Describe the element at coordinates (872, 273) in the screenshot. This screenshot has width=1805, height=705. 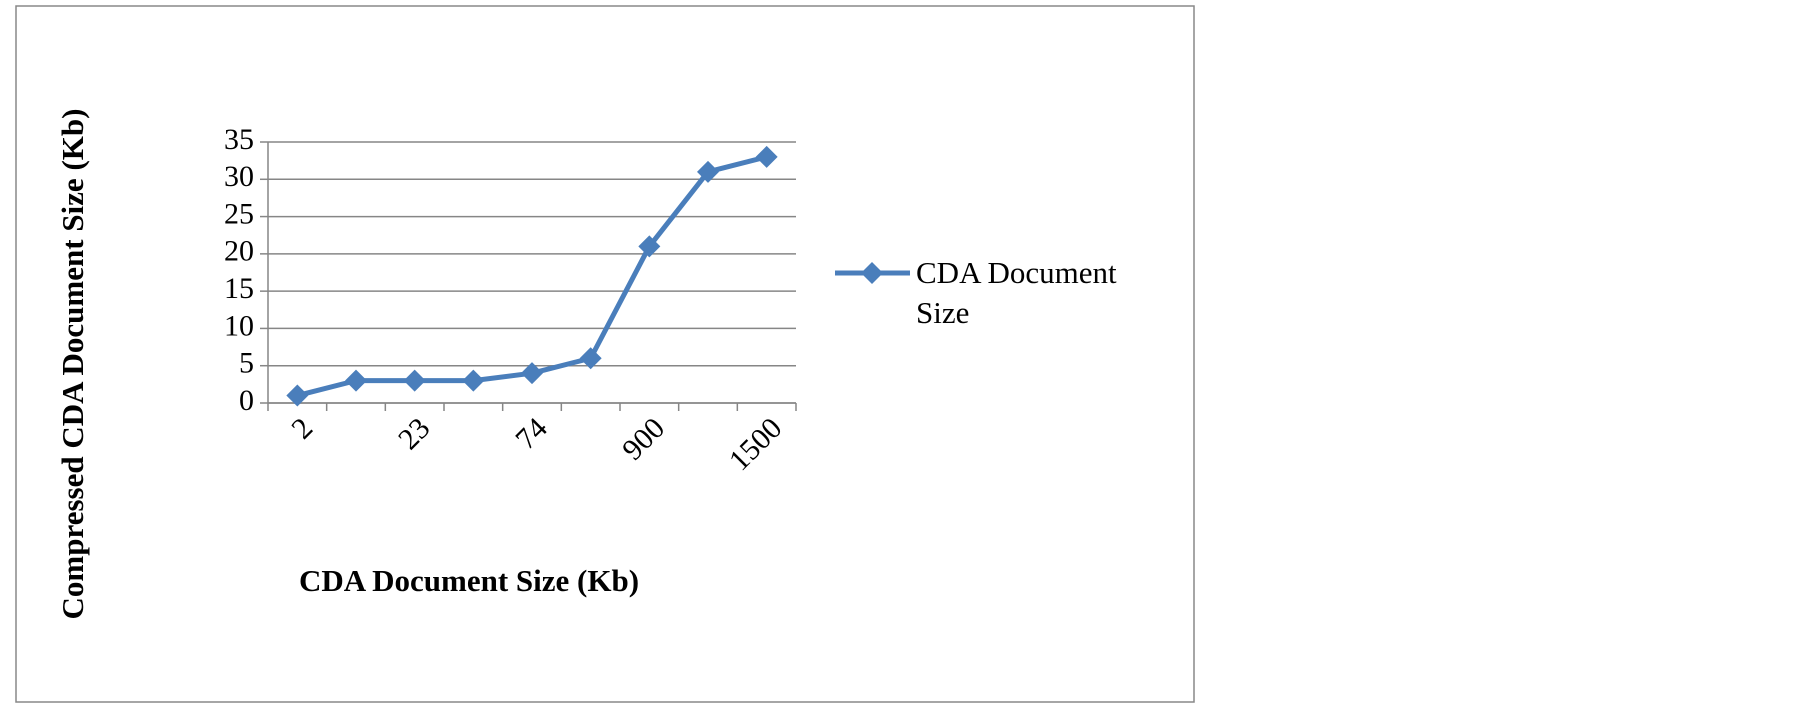
I see `legend-marker` at that location.